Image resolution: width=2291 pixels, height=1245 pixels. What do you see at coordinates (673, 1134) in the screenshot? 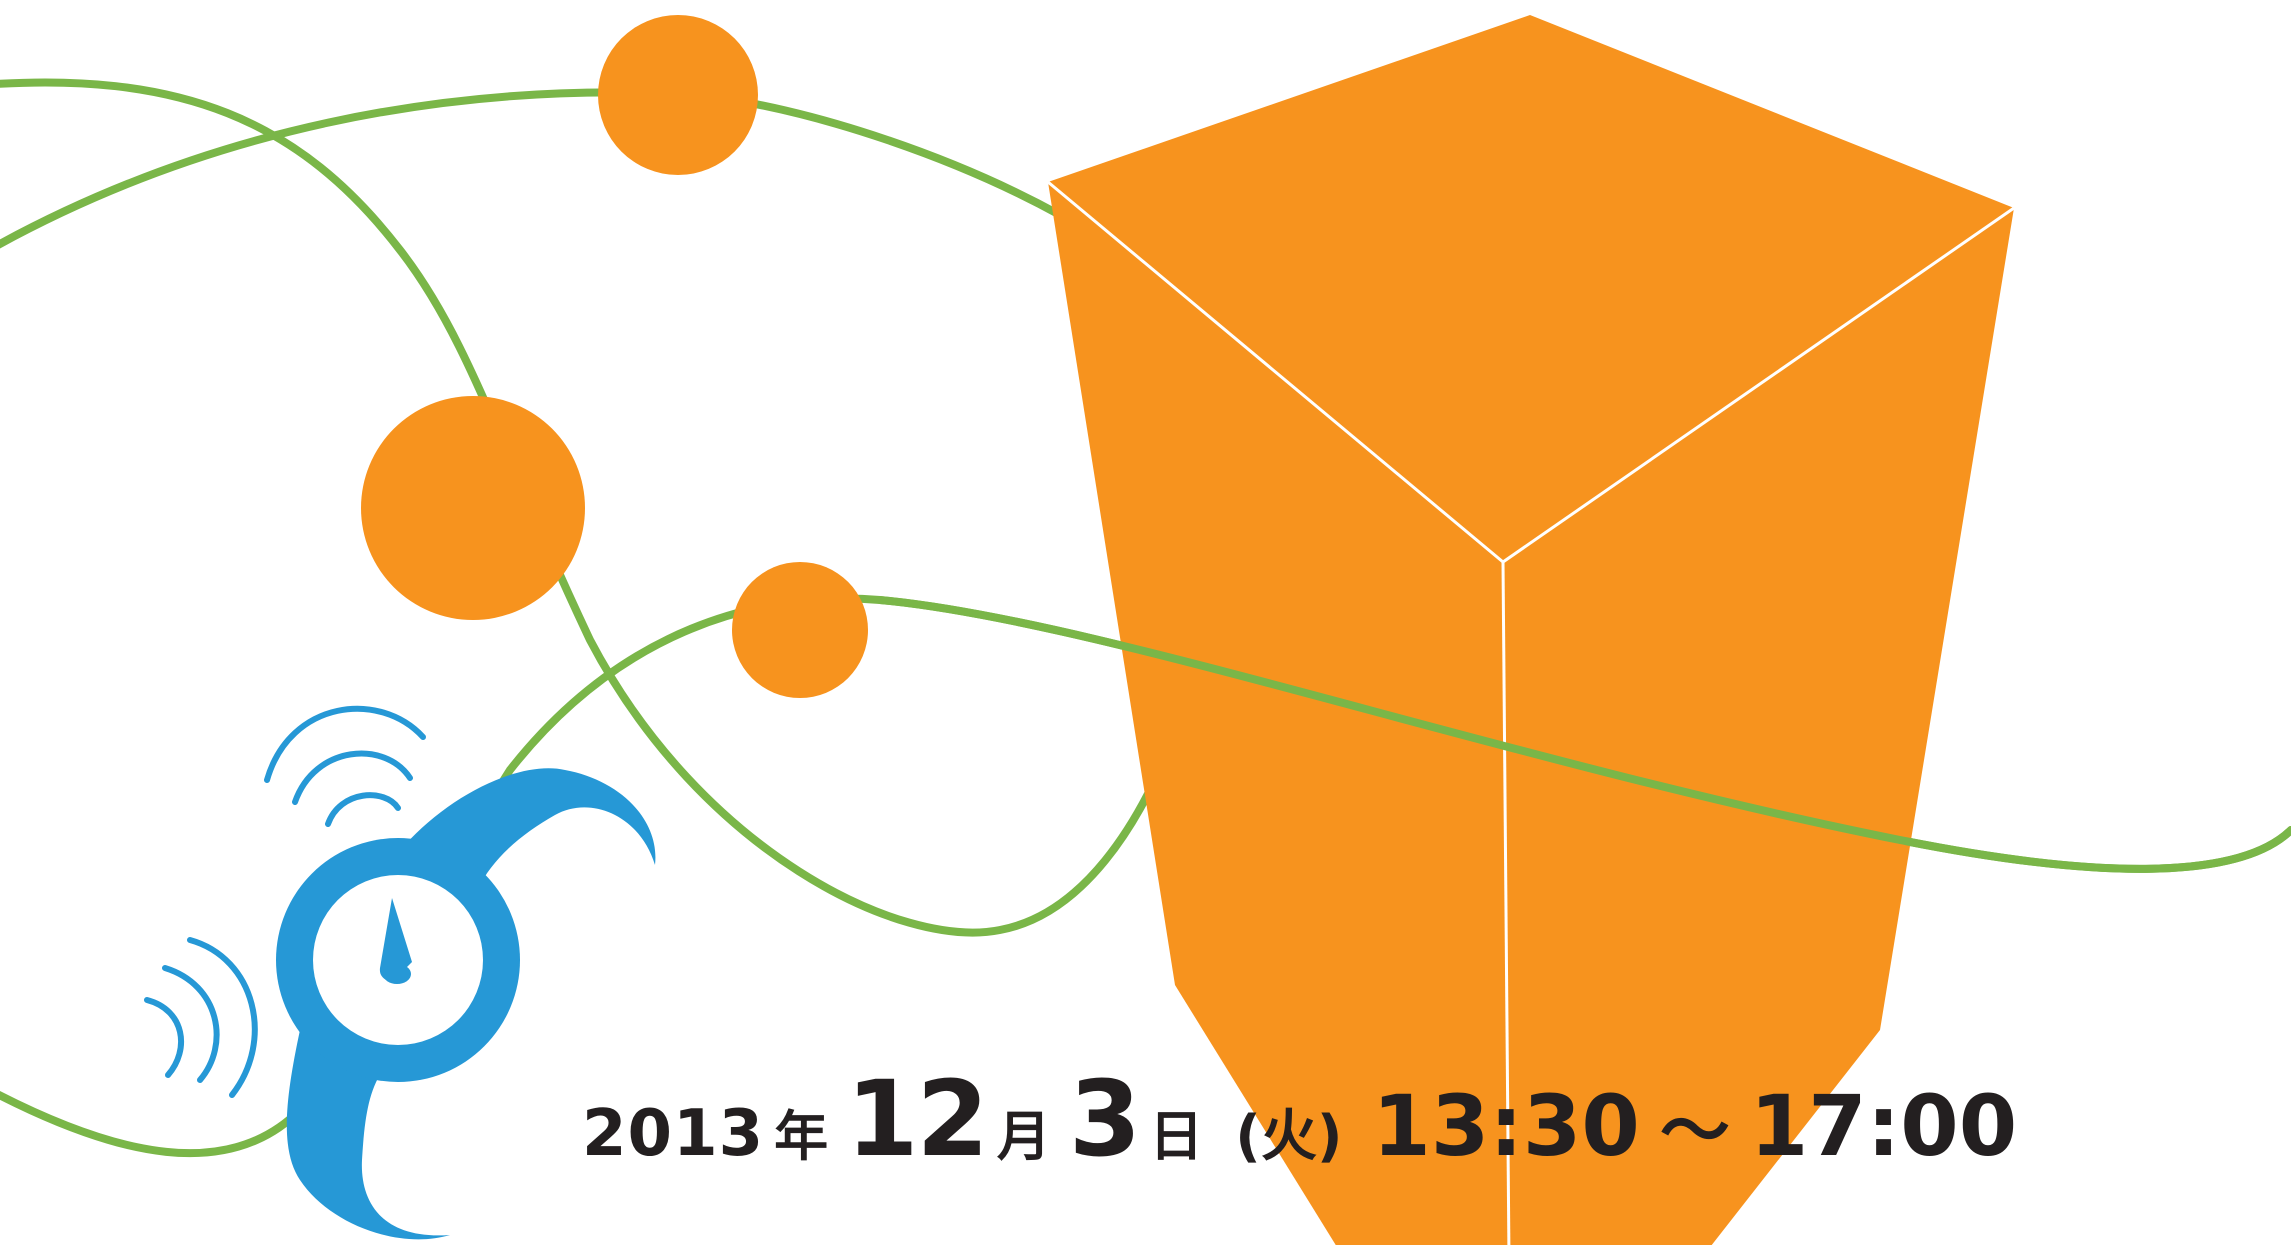
I see `event-year: 2013` at bounding box center [673, 1134].